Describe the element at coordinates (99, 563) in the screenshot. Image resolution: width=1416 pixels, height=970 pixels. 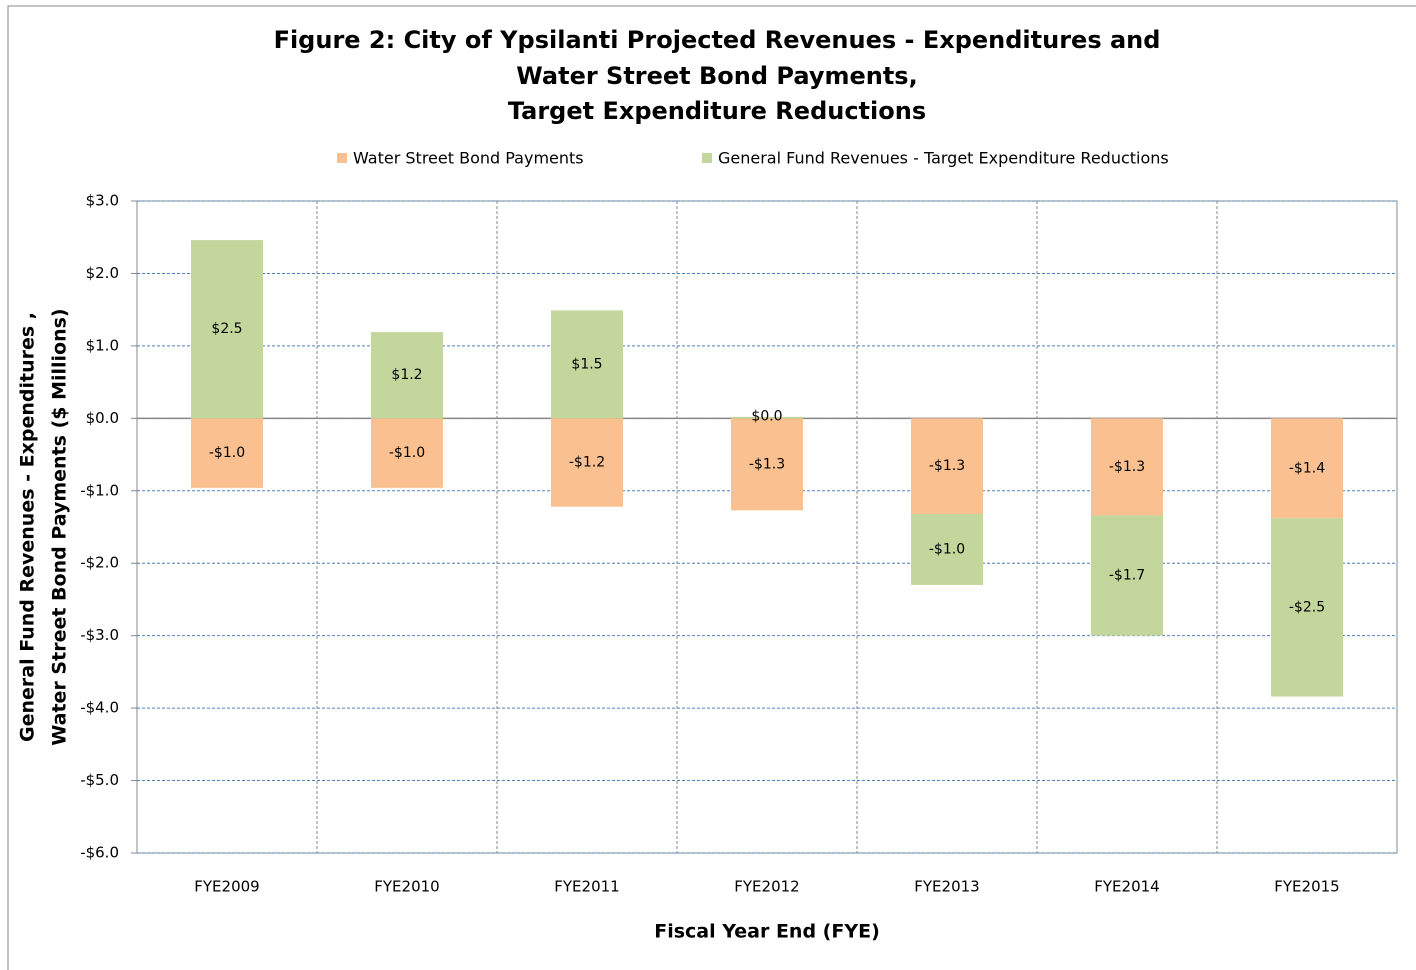
I see `y-tick-label: -$2.0` at that location.